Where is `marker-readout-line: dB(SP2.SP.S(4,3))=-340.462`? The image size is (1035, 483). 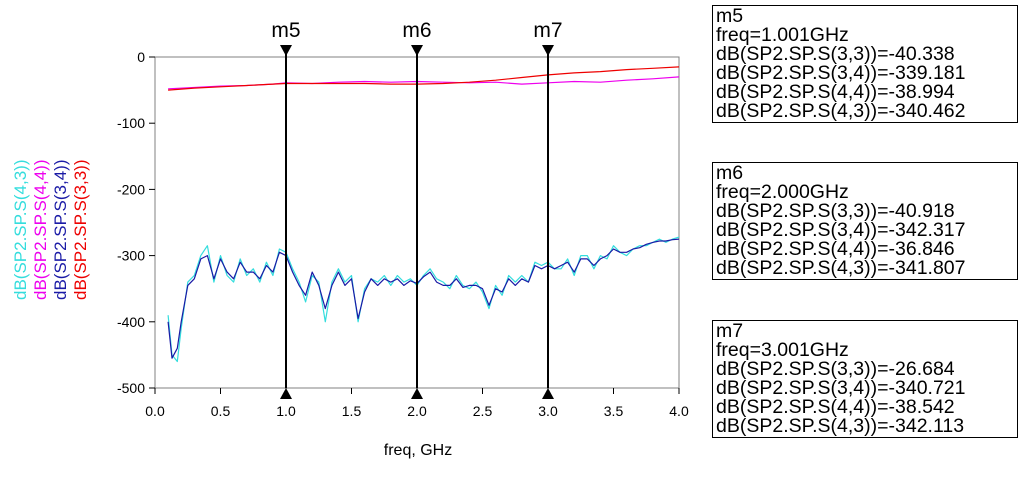
marker-readout-line: dB(SP2.SP.S(4,3))=-340.462 is located at coordinates (841, 111).